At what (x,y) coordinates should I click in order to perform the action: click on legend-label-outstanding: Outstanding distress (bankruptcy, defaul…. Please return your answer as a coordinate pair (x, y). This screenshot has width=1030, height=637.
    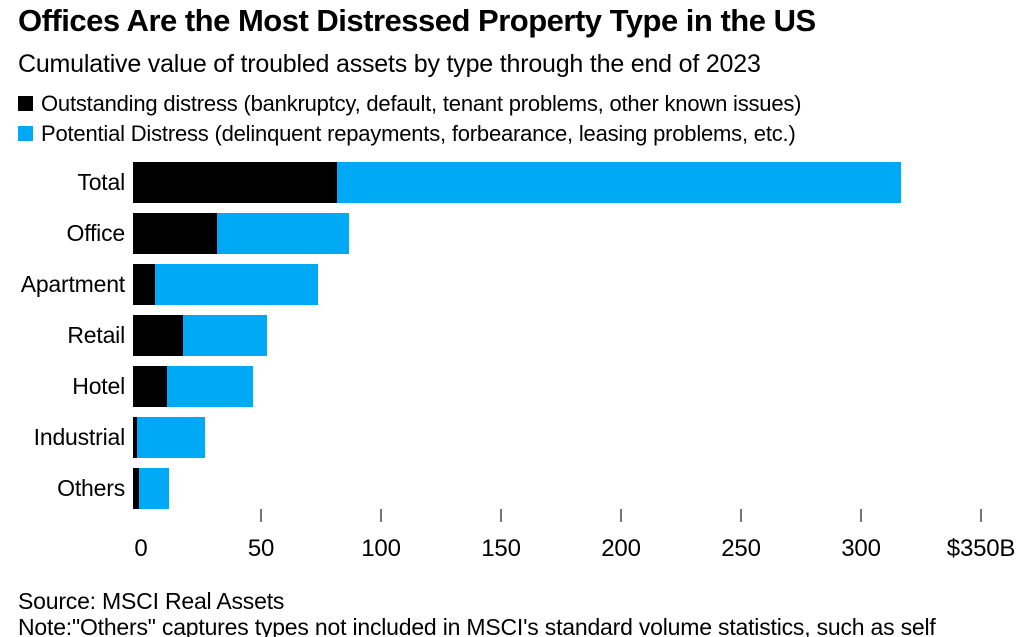
    Looking at the image, I should click on (421, 103).